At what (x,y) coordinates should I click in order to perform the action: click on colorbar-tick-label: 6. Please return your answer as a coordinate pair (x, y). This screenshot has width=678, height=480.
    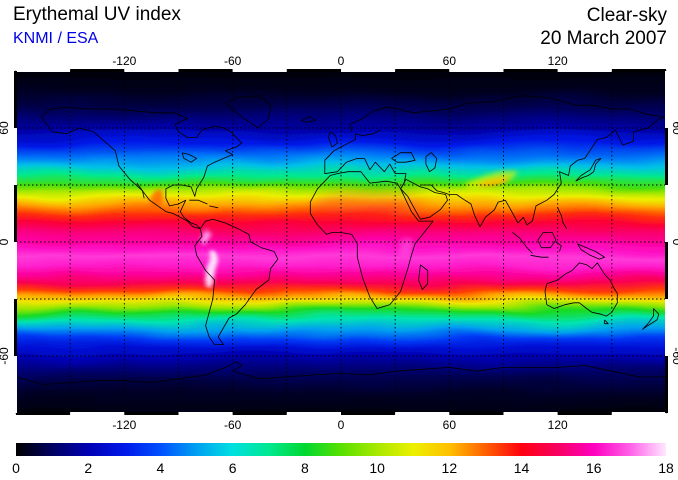
    Looking at the image, I should click on (233, 468).